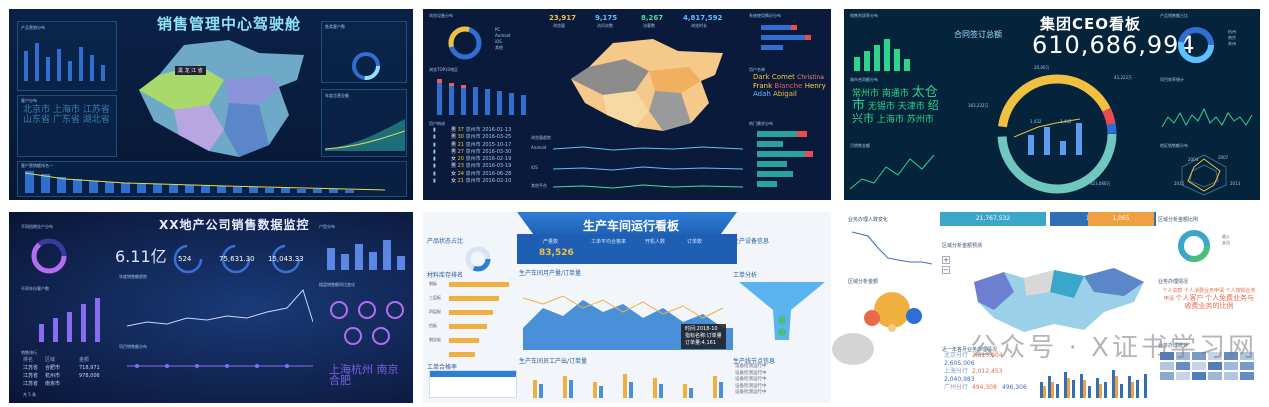 This screenshot has height=407, width=1269. What do you see at coordinates (553, 361) in the screenshot?
I see `tile5-panel-title-6: 生产车间员工产出/订单量` at bounding box center [553, 361].